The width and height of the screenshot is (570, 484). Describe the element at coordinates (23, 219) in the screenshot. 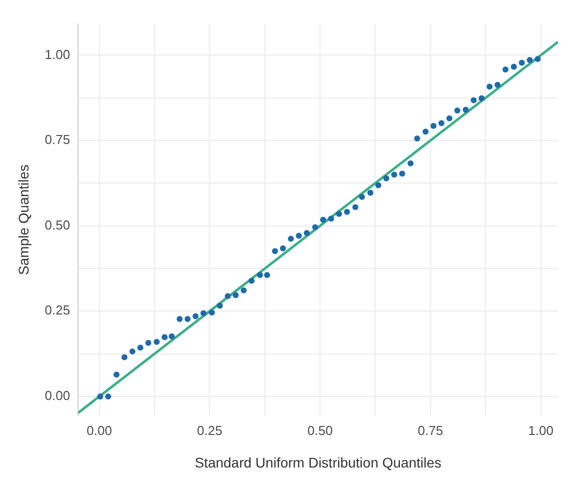

I see `y-axis-title: Sample Quantiles` at that location.